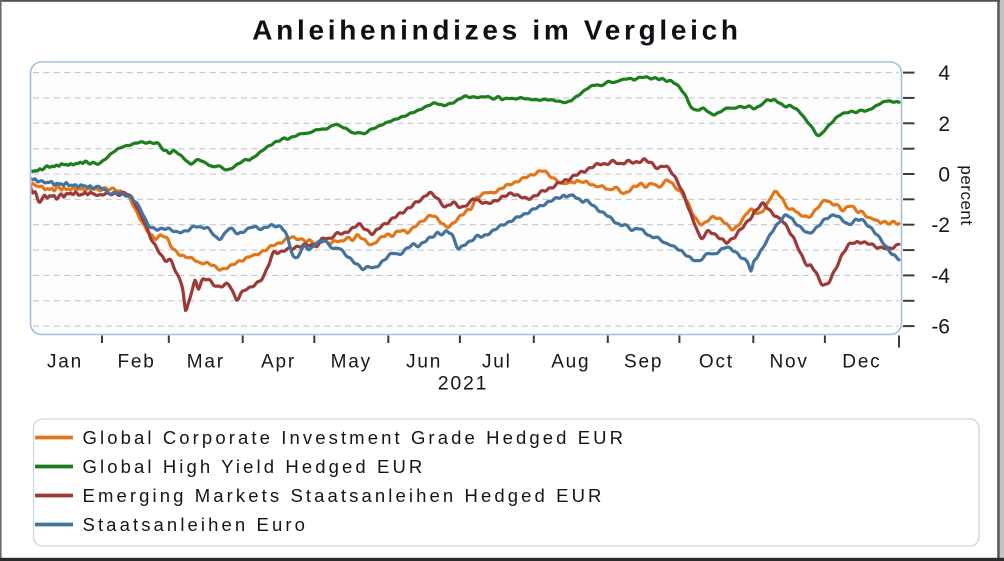  Describe the element at coordinates (966, 195) in the screenshot. I see `svg-text: percent` at that location.